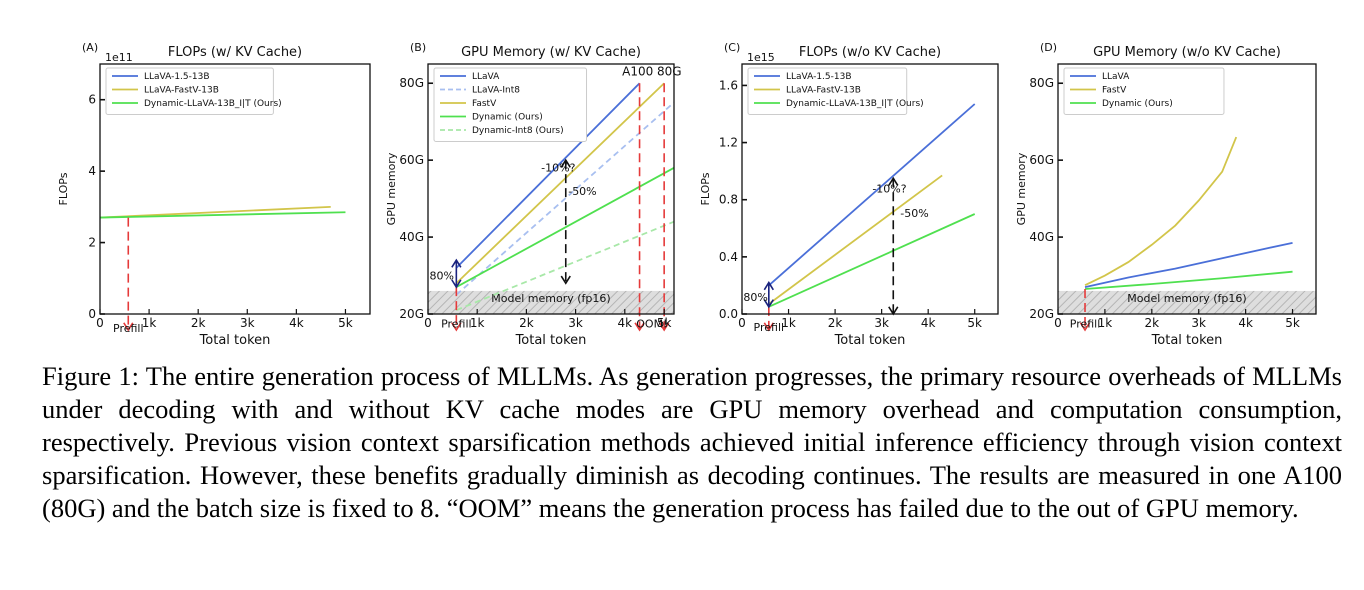  What do you see at coordinates (235, 52) in the screenshot?
I see `panel-title: FLOPs (w/ KV Cache)` at bounding box center [235, 52].